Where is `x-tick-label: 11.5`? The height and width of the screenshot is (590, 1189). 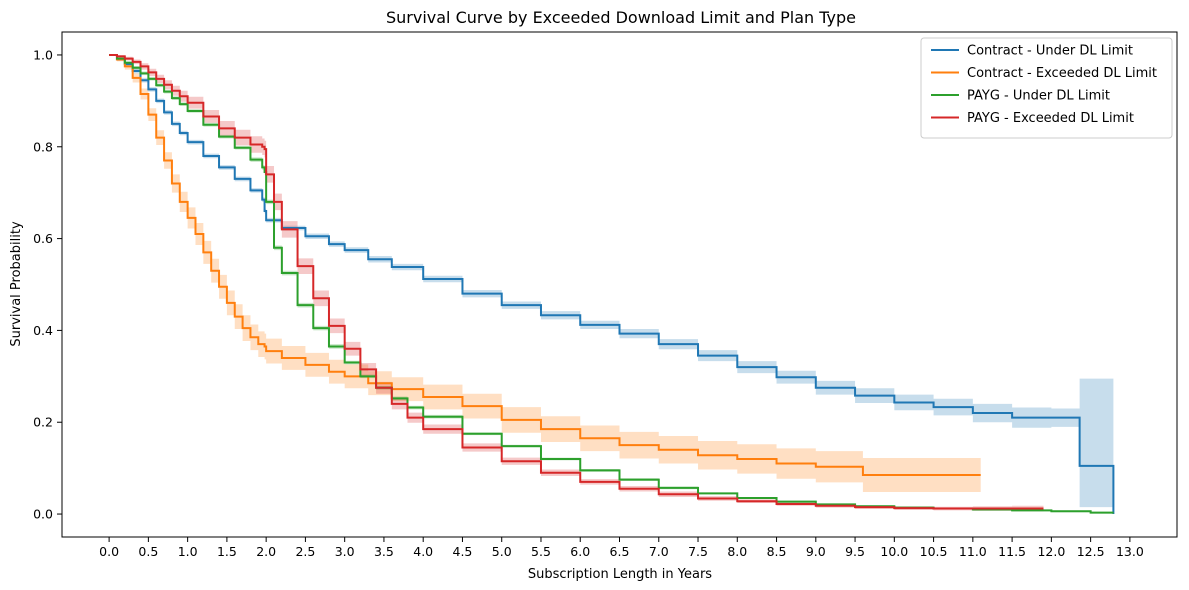
x-tick-label: 11.5 is located at coordinates (1012, 551).